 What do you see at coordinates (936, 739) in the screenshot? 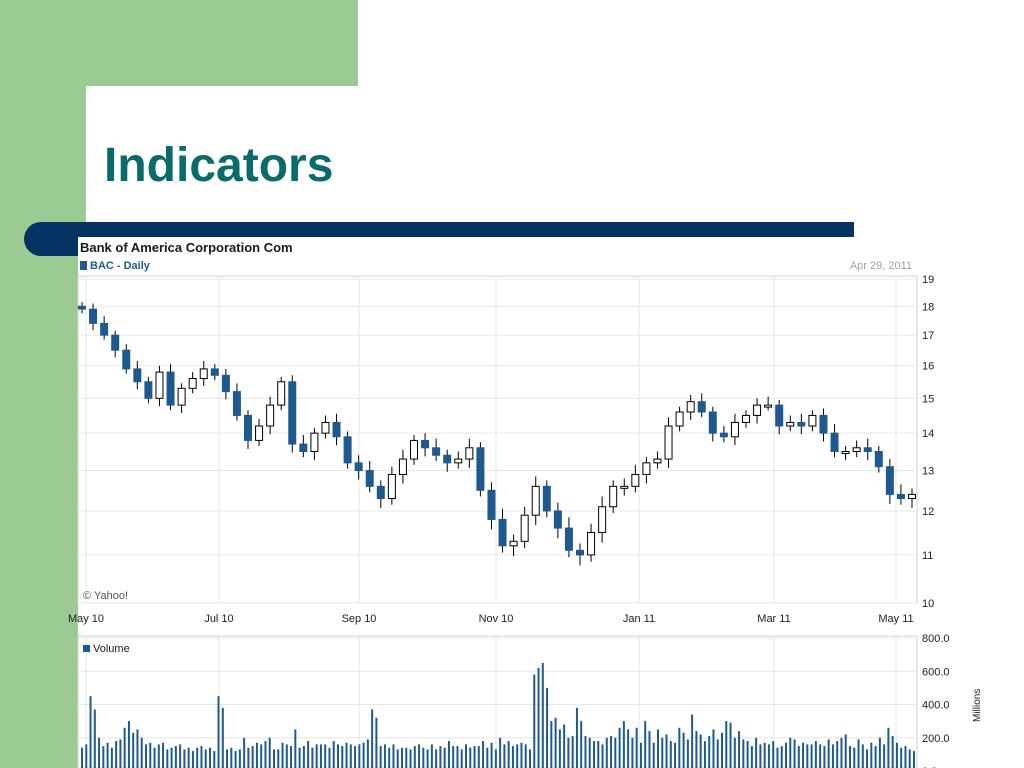
I see `volume-y-tick-label: 200.0` at bounding box center [936, 739].